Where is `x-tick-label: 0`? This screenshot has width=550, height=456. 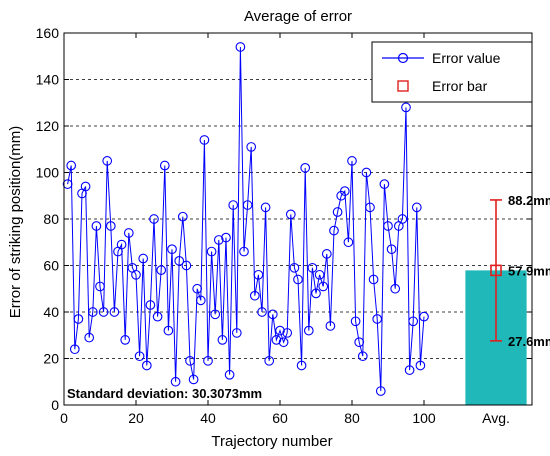
x-tick-label: 0 is located at coordinates (64, 418).